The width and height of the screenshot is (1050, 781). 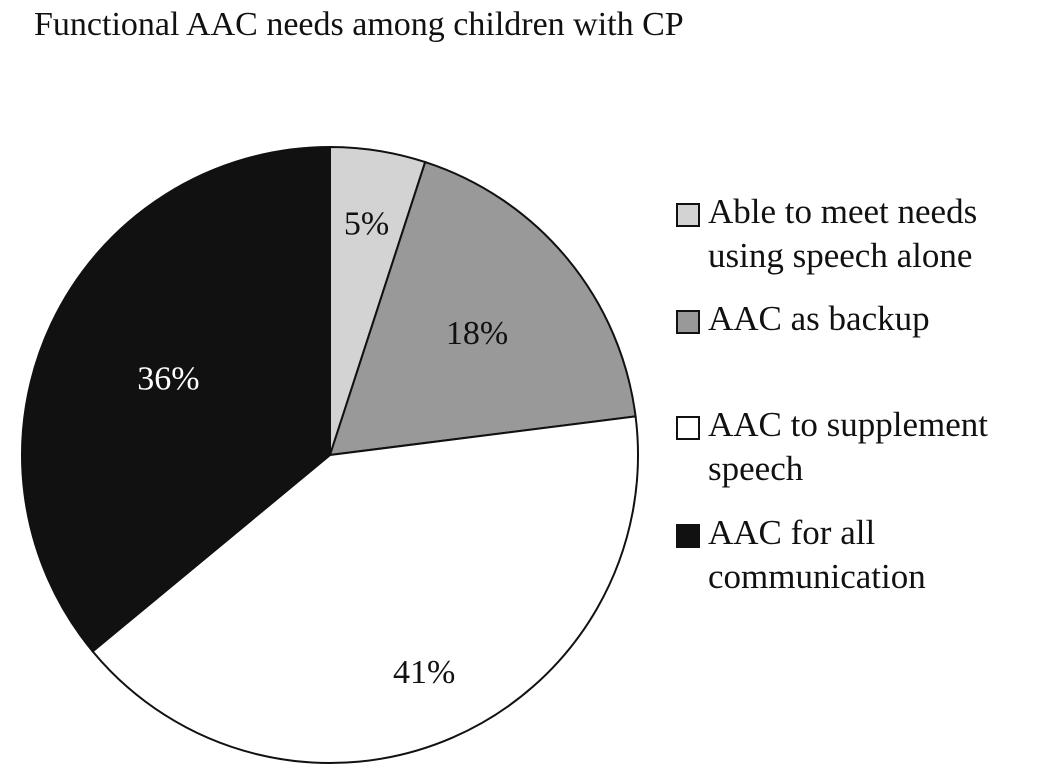 What do you see at coordinates (848, 446) in the screenshot?
I see `legend-label-aac-supplement: AAC to supplement speech` at bounding box center [848, 446].